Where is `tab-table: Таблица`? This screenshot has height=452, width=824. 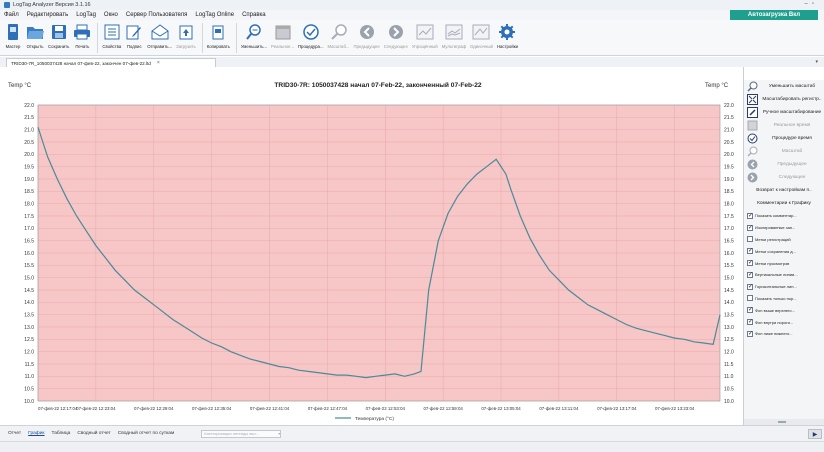
tab-table: Таблица is located at coordinates (61, 433).